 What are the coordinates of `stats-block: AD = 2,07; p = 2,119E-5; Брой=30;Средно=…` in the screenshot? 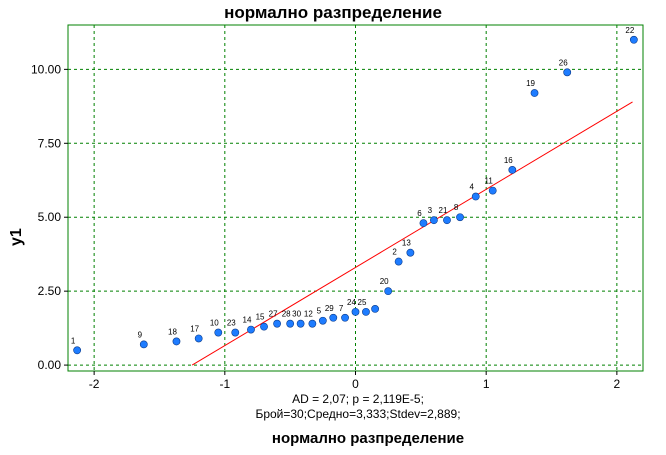 It's located at (333, 407).